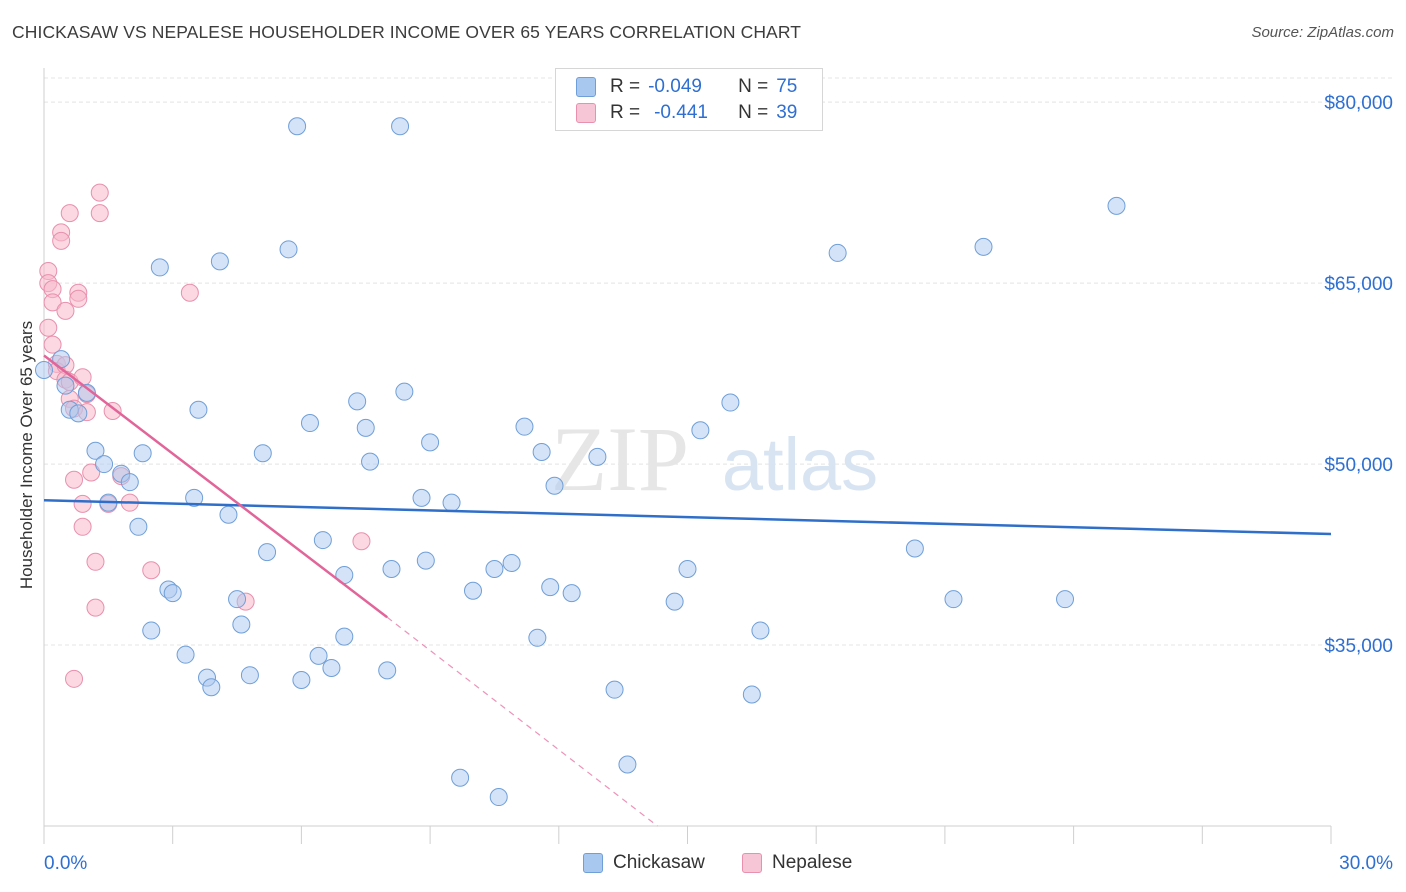 The height and width of the screenshot is (892, 1406). Describe the element at coordinates (714, 459) in the screenshot. I see `watermark: ZIP atlas` at that location.